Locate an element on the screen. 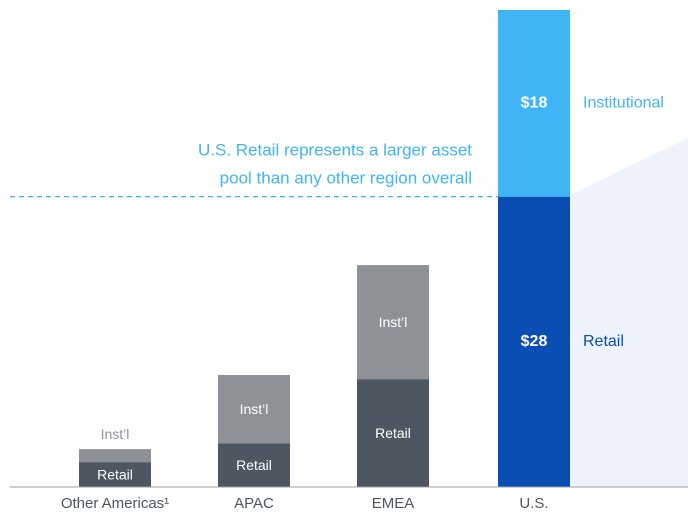  side-label: Institutional is located at coordinates (623, 103).